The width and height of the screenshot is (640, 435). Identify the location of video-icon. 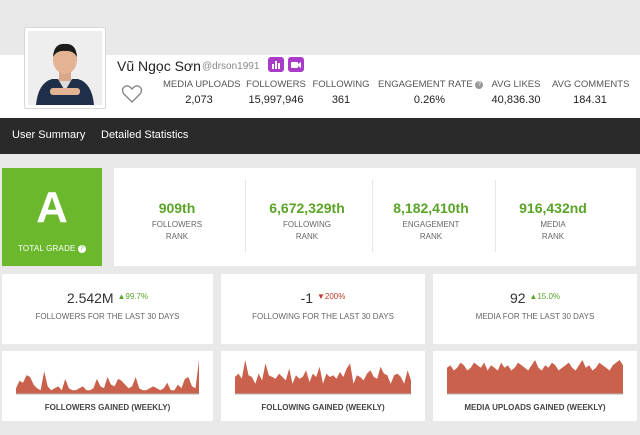
(296, 64).